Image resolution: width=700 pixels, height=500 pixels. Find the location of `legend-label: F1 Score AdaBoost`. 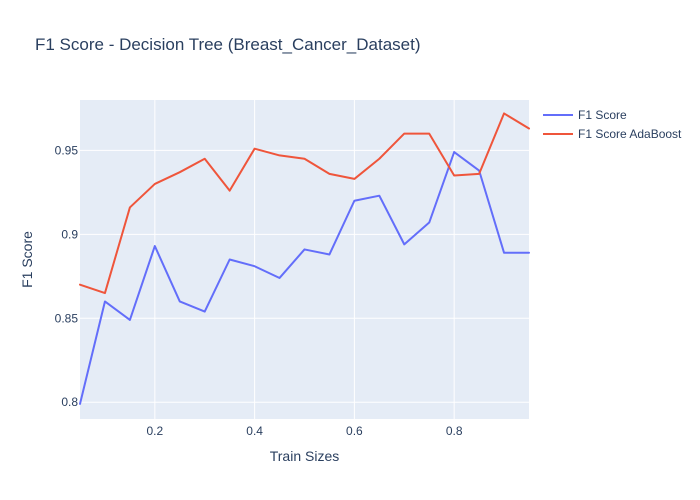

legend-label: F1 Score AdaBoost is located at coordinates (630, 134).